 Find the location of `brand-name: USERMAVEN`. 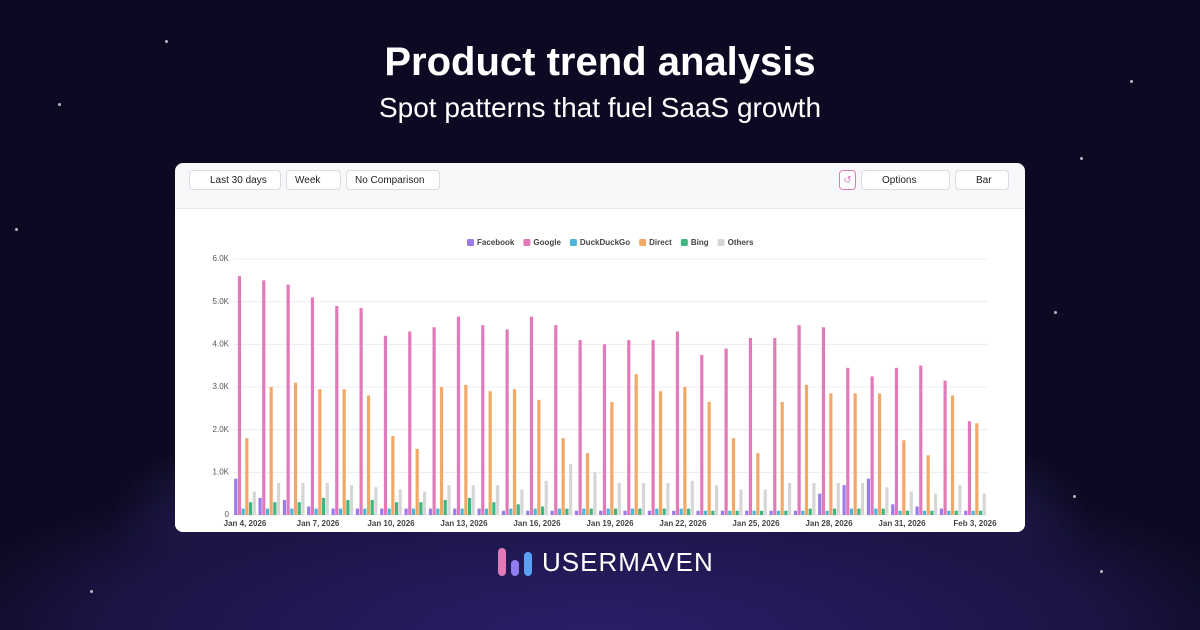

brand-name: USERMAVEN is located at coordinates (628, 561).